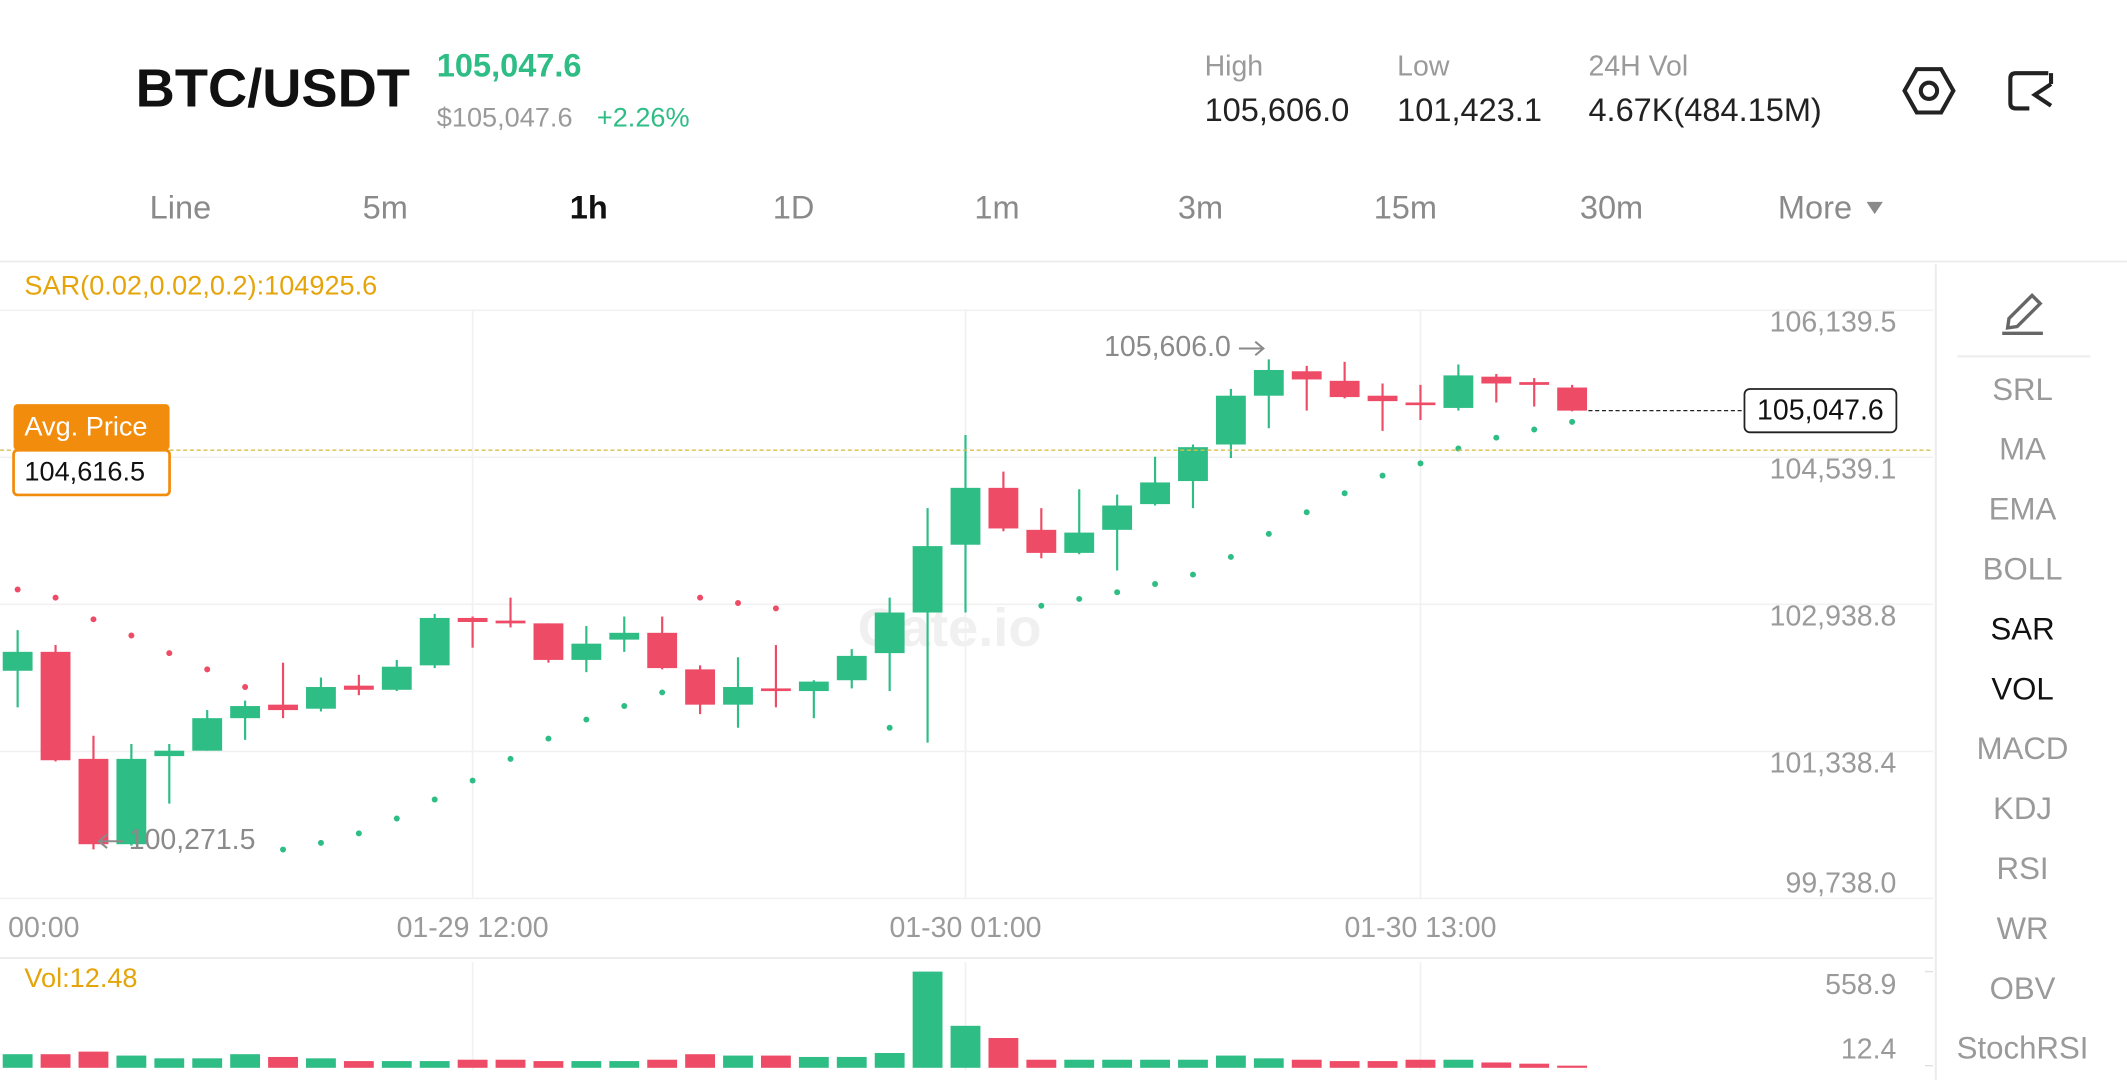 The image size is (2127, 1080). What do you see at coordinates (2023, 928) in the screenshot?
I see `indicator: WR` at bounding box center [2023, 928].